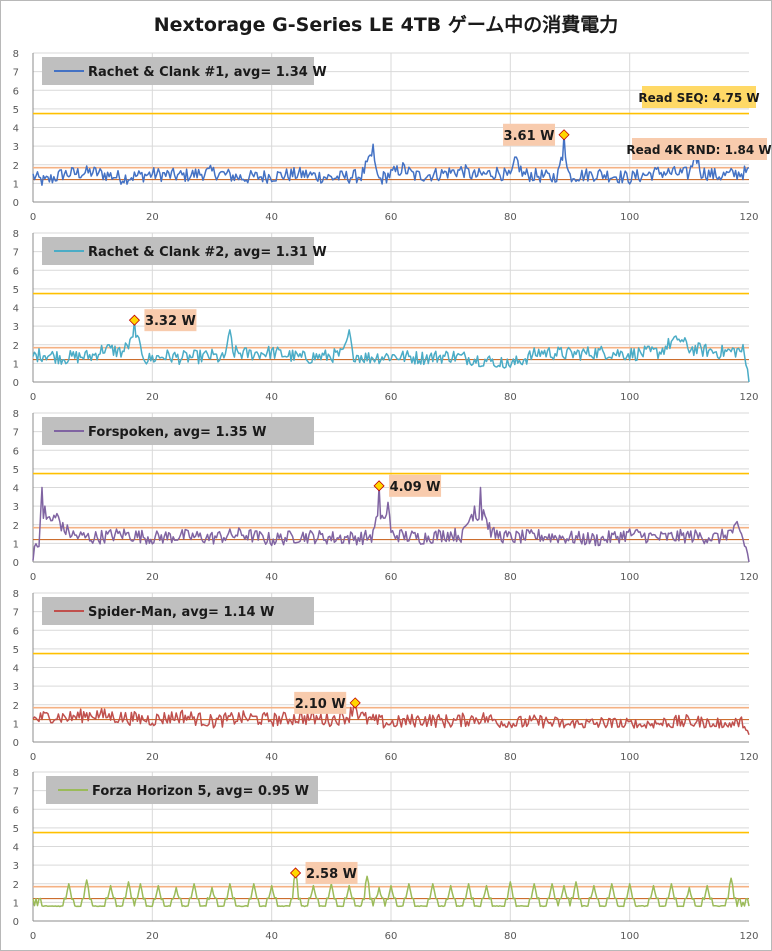 This screenshot has width=772, height=951. I want to click on legend-label: Forspoken, avg= 1.35 W, so click(177, 432).